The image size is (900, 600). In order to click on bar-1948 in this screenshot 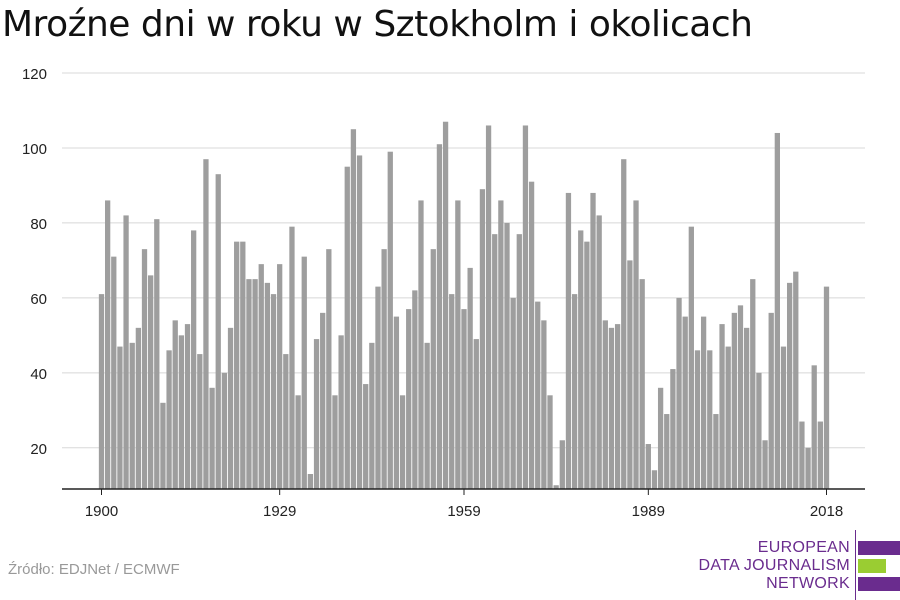, I will do `click(396, 402)`.